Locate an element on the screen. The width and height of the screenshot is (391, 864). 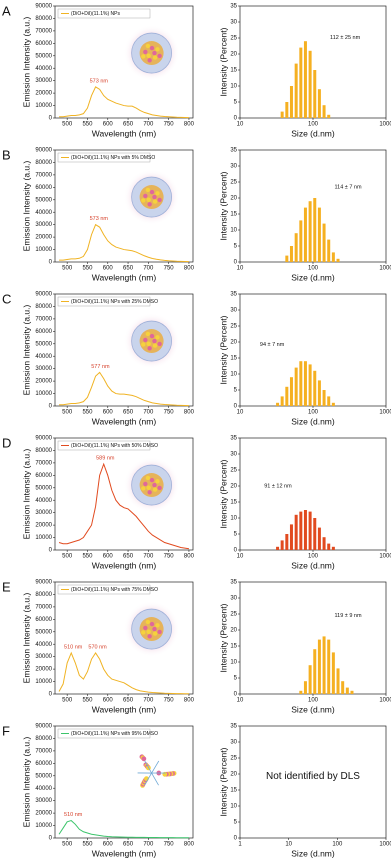
y-tick-label: 70000 is located at coordinates (43, 463).